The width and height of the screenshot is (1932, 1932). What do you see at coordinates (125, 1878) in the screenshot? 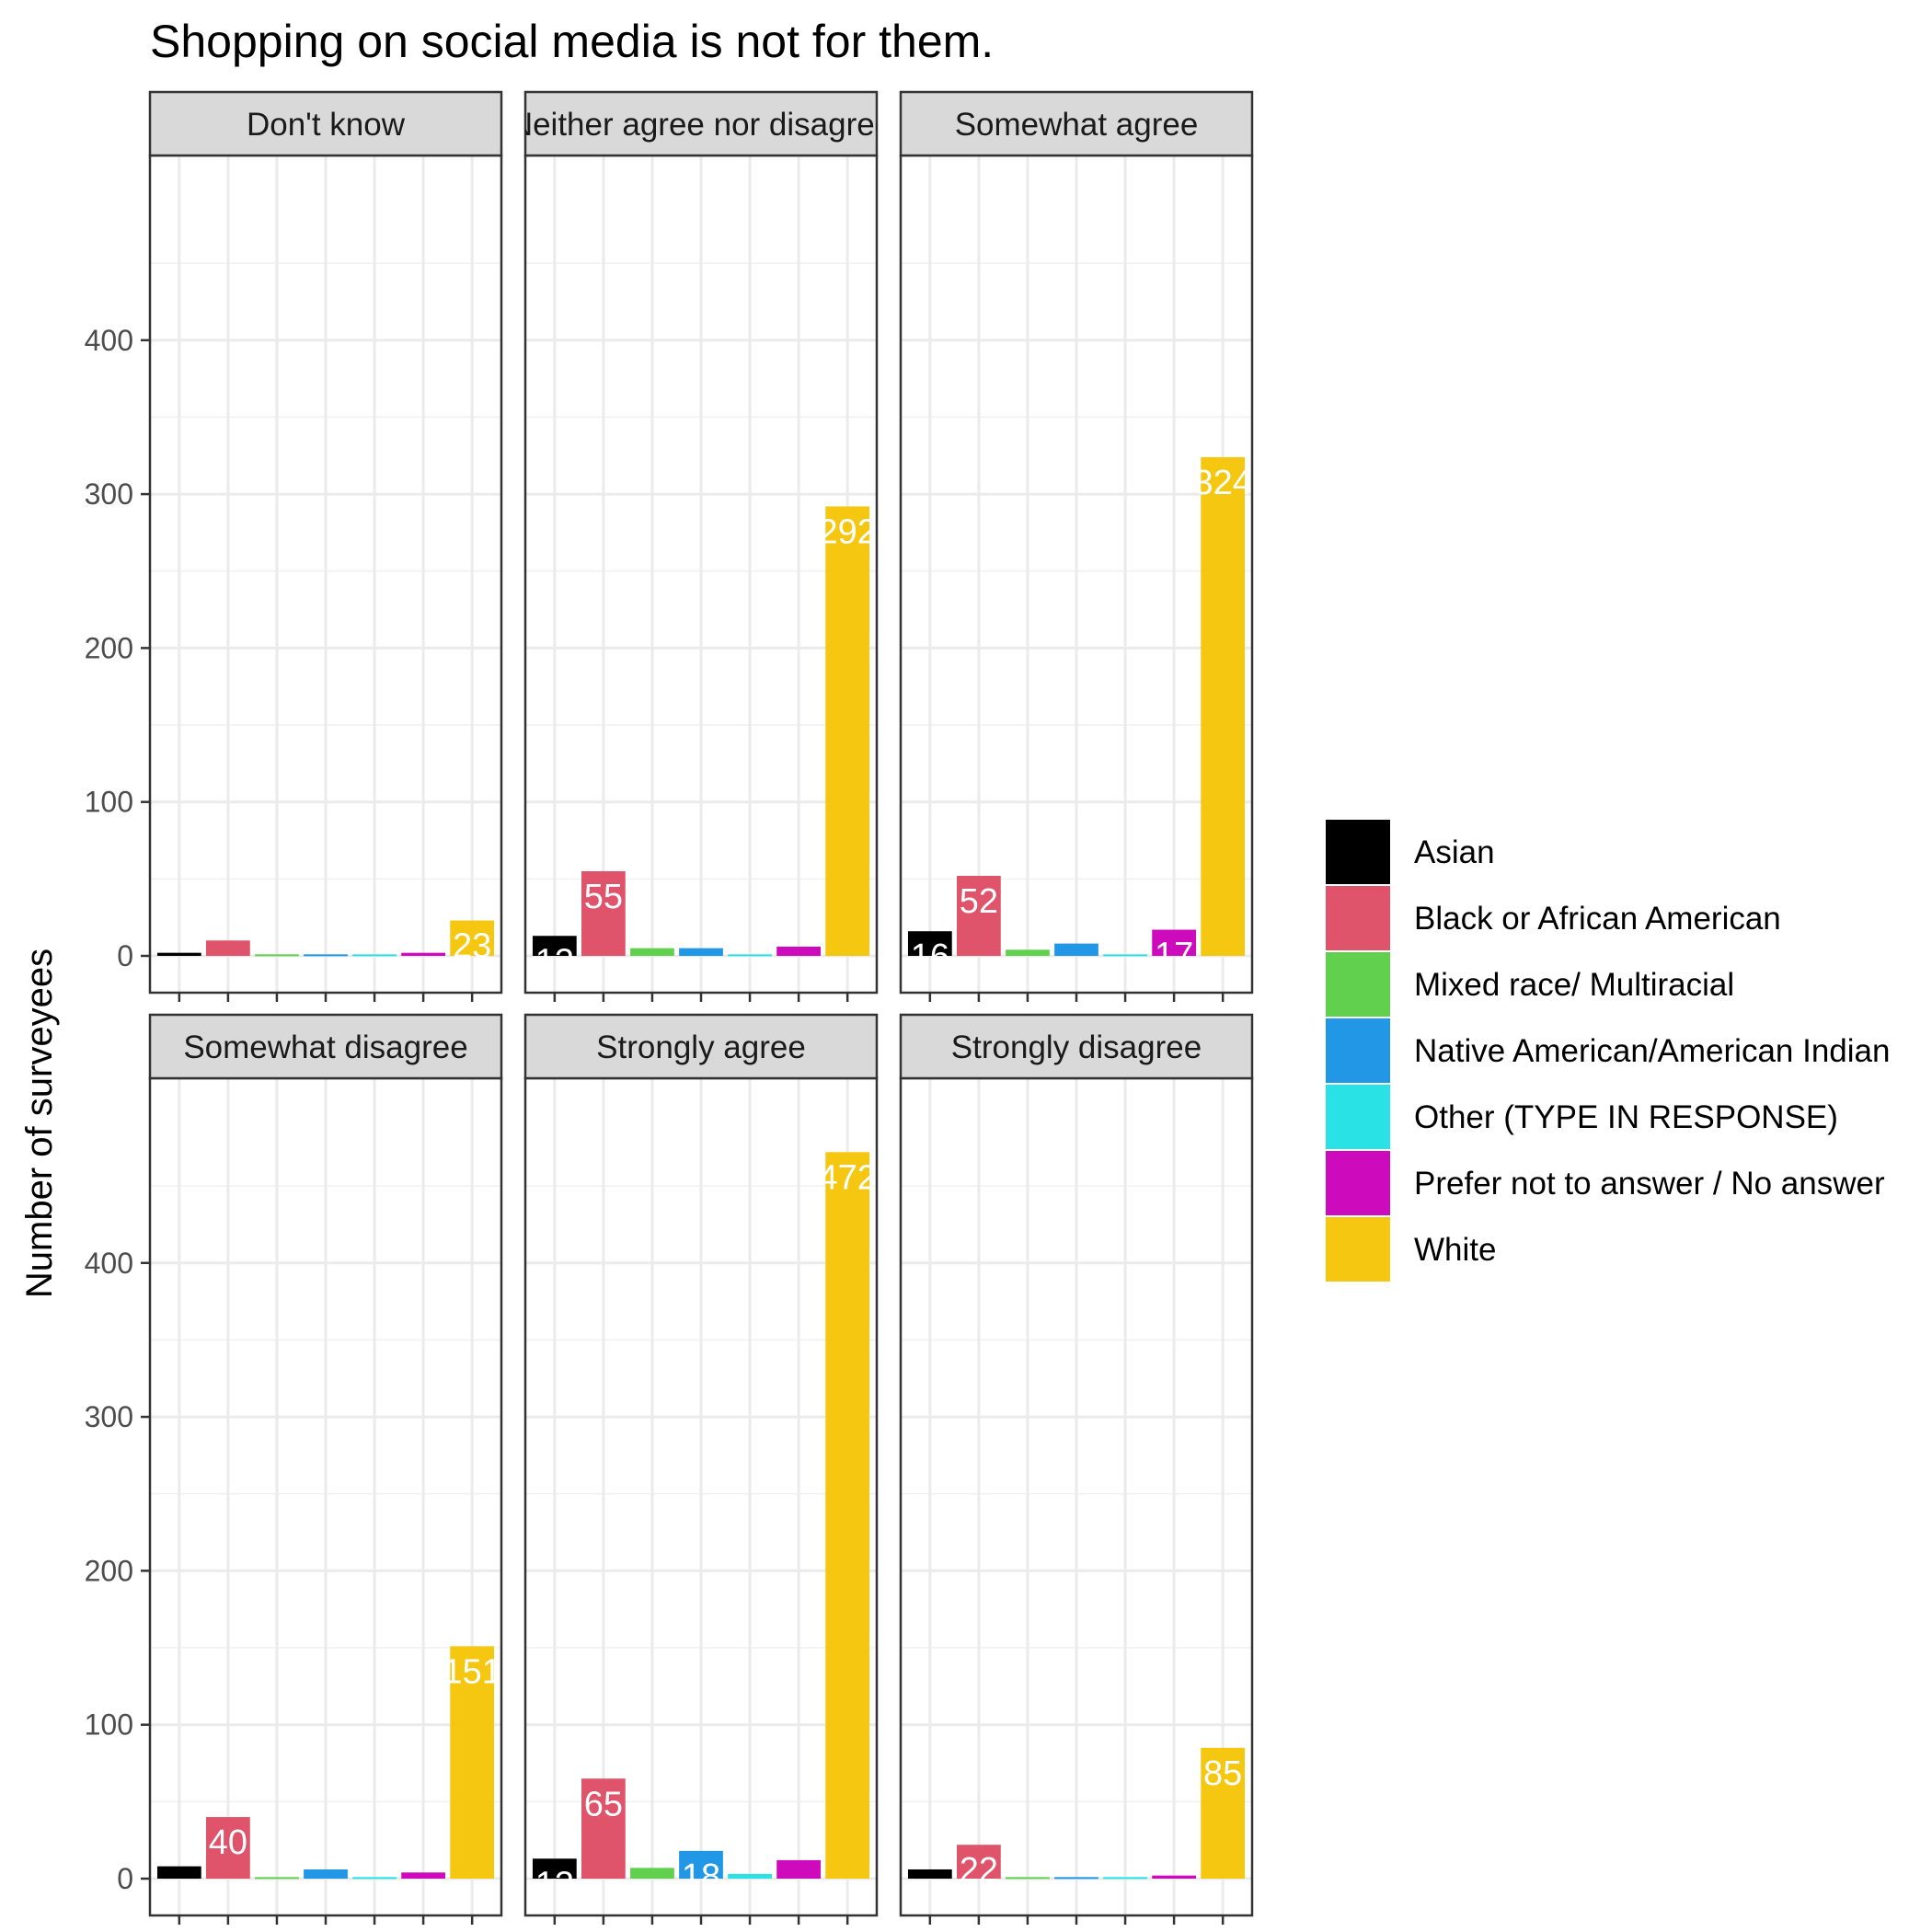
I see `y-tick-label: 0` at bounding box center [125, 1878].